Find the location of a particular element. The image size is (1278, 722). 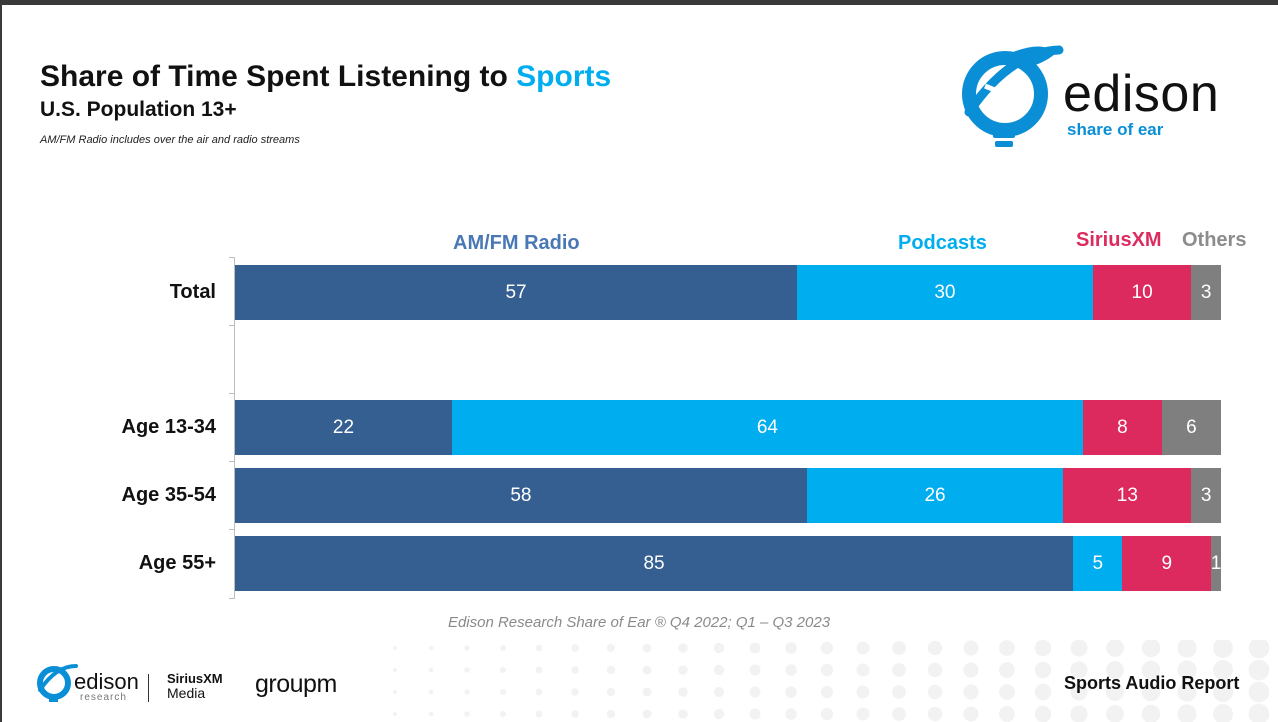

title-highlight: Sports is located at coordinates (564, 76).